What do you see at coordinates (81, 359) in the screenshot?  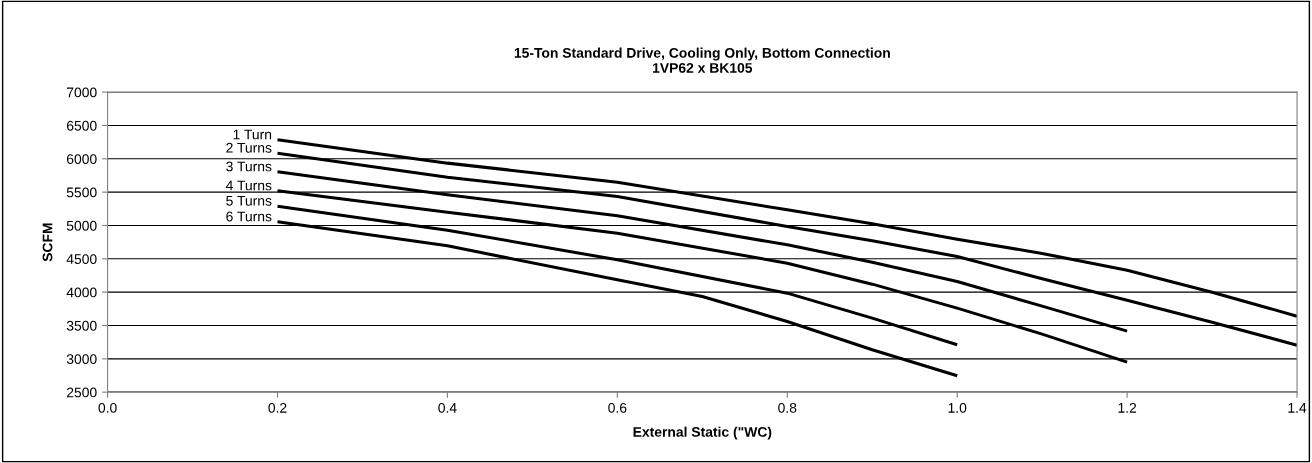 I see `y-tick-label: 3000` at bounding box center [81, 359].